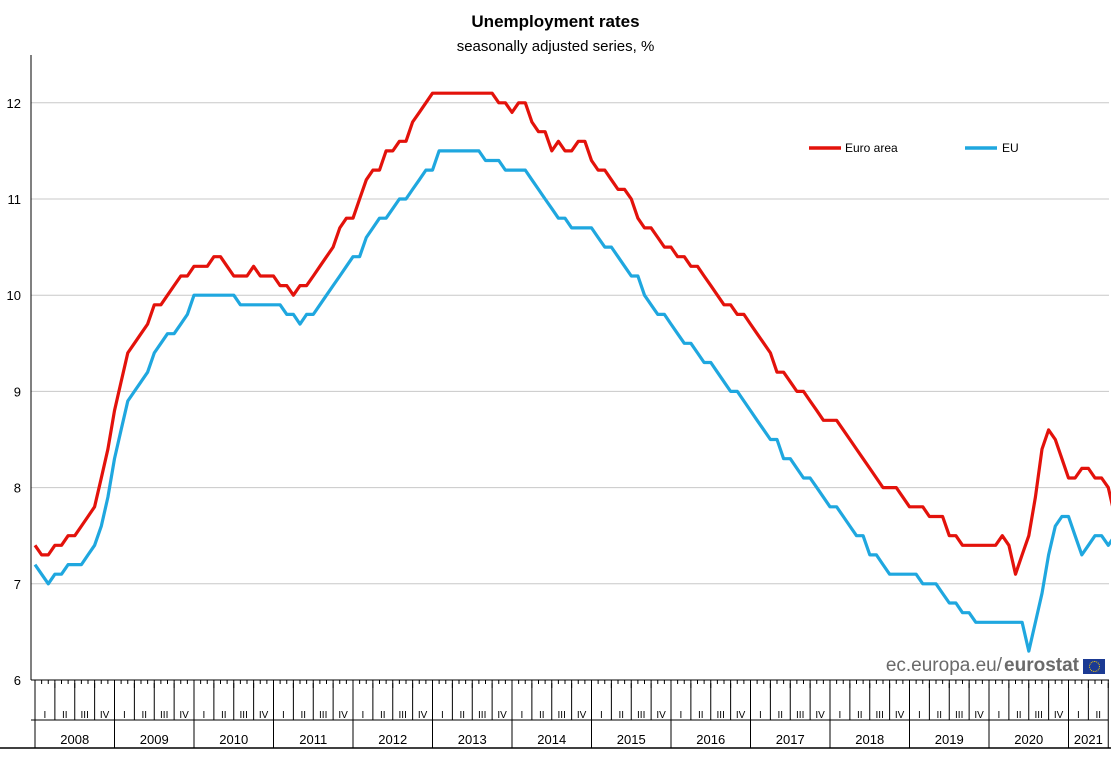  I want to click on legend: Euro area EU, so click(914, 148).